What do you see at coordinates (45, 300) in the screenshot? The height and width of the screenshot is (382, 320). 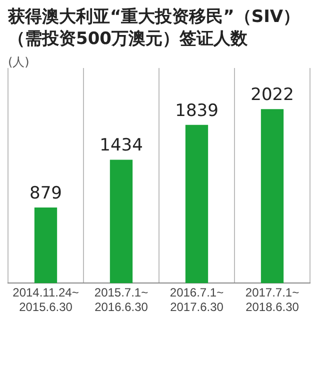 I see `x-tick-label: 2014.11.24~2015.6.30` at bounding box center [45, 300].